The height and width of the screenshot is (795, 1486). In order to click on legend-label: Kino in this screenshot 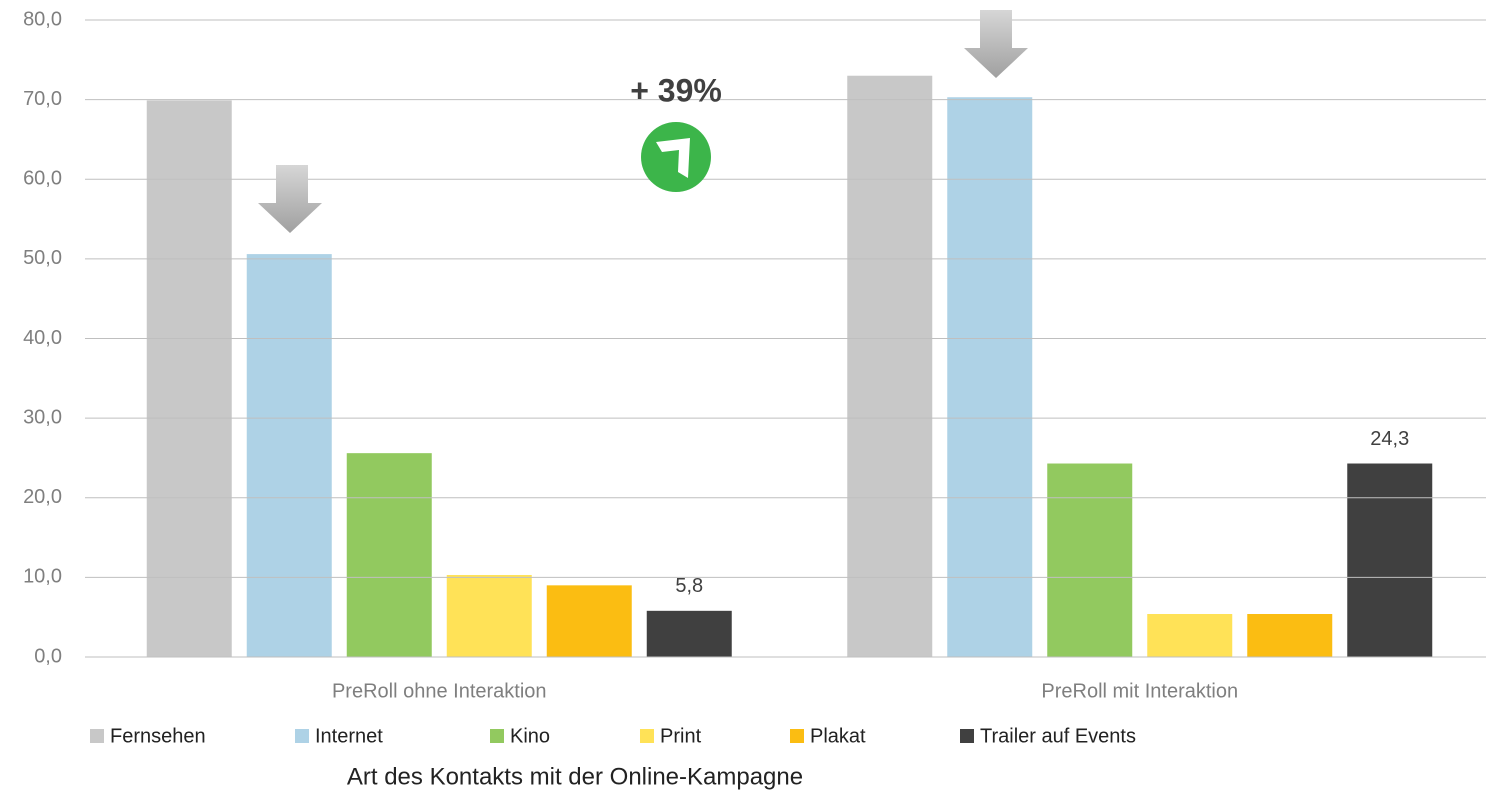, I will do `click(530, 736)`.